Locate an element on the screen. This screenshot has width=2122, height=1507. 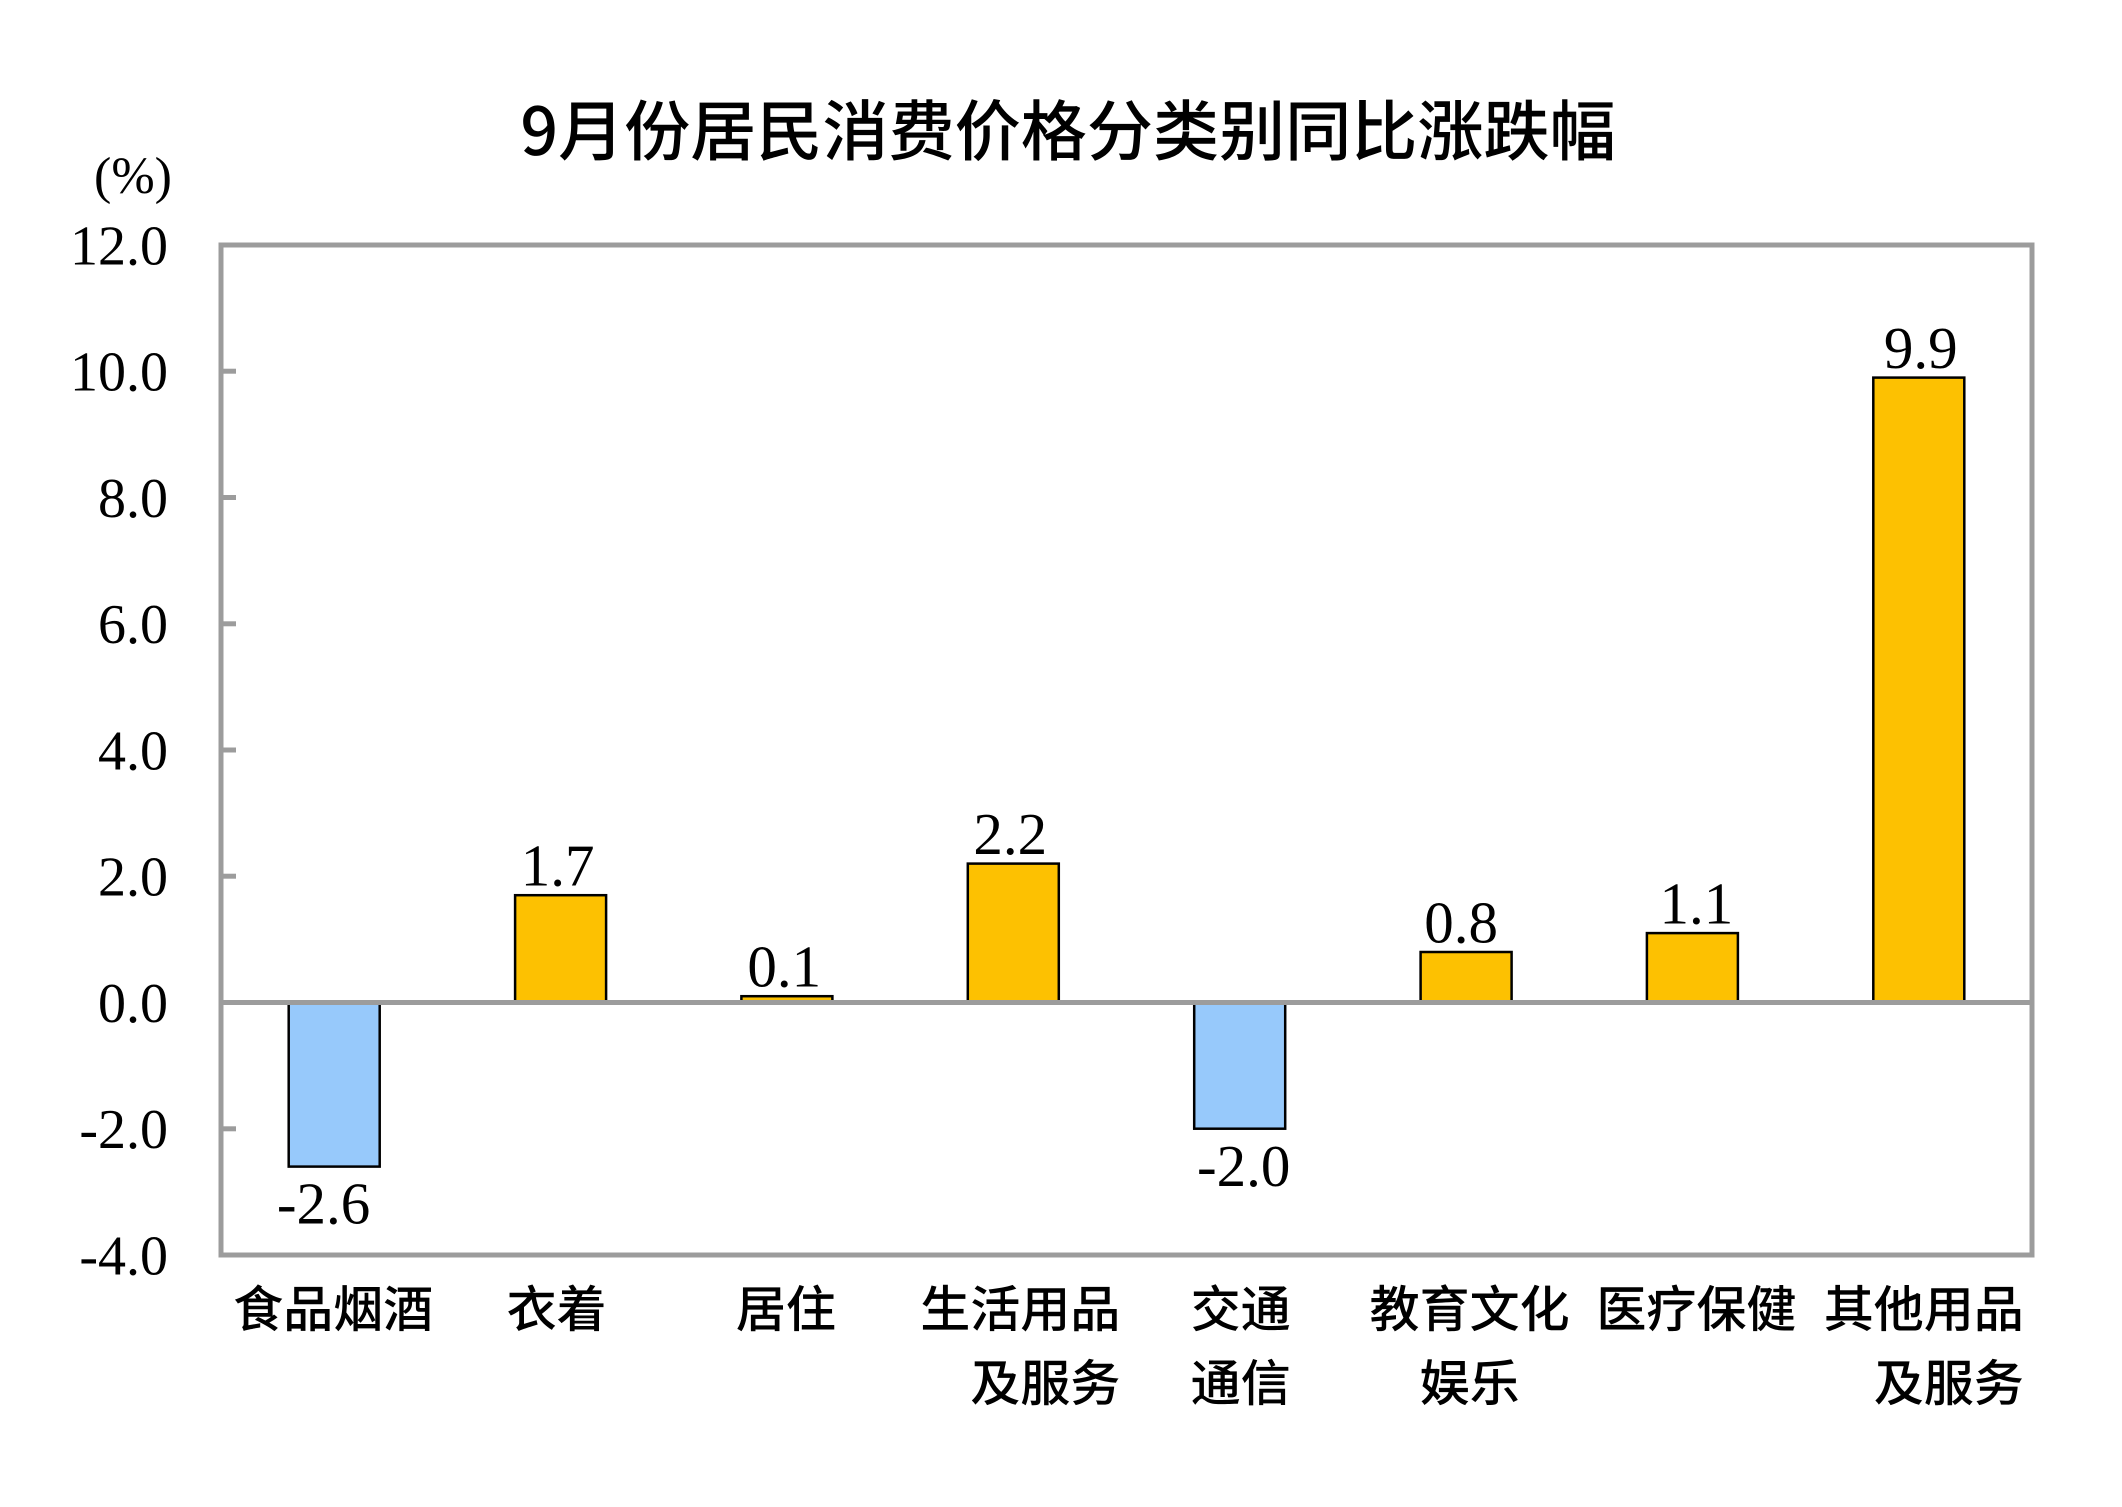
svg-text: 6.0 is located at coordinates (133, 625).